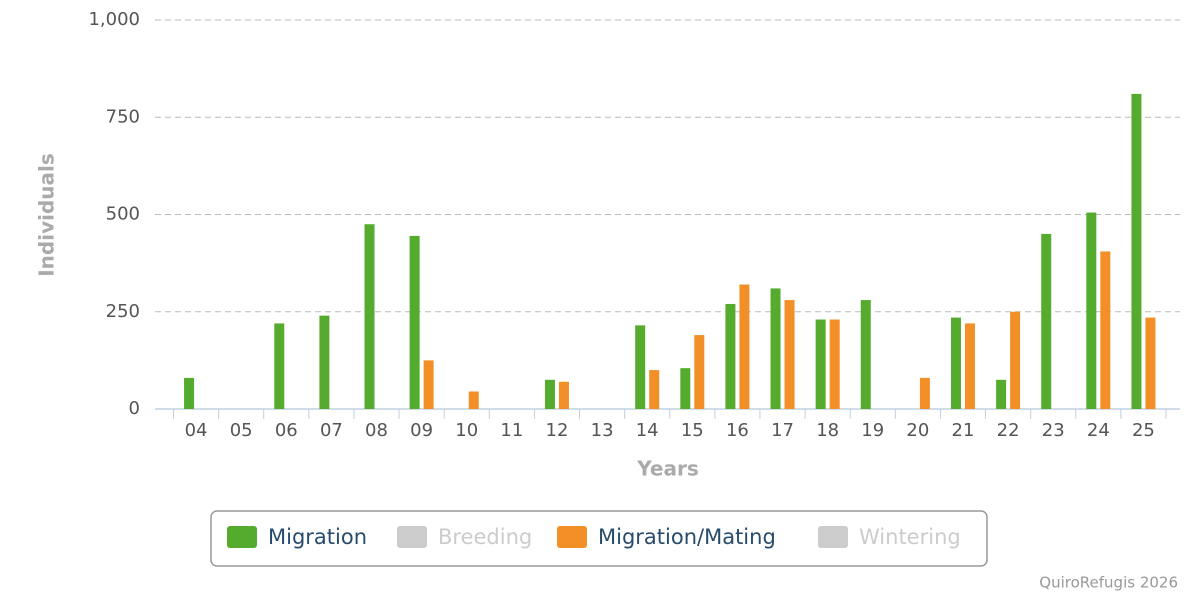  What do you see at coordinates (196, 430) in the screenshot?
I see `x-tick-label: 04` at bounding box center [196, 430].